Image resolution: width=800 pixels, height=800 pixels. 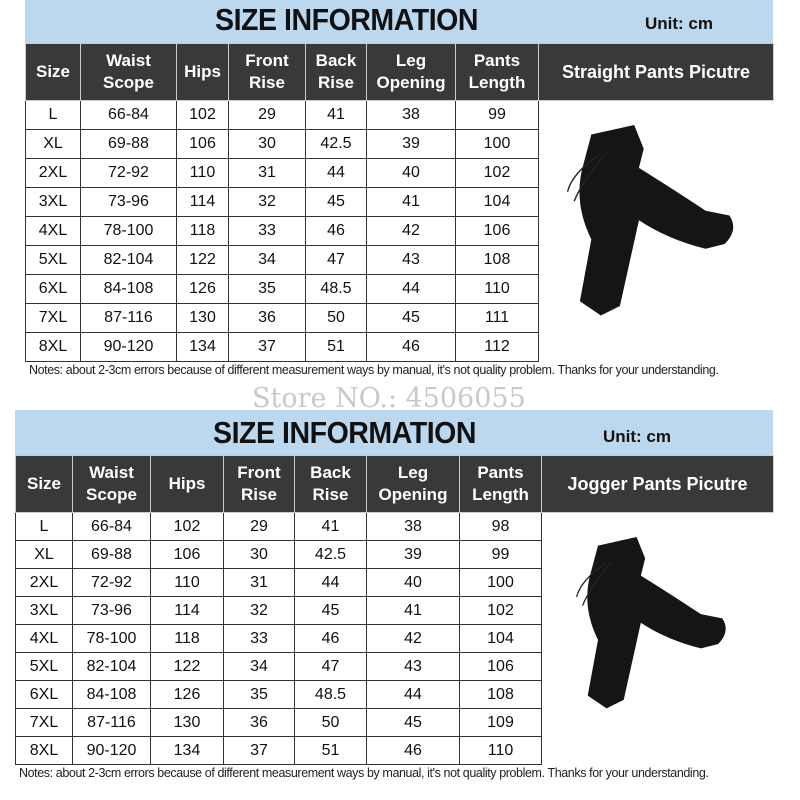 I want to click on table-cell: 130, so click(x=202, y=318).